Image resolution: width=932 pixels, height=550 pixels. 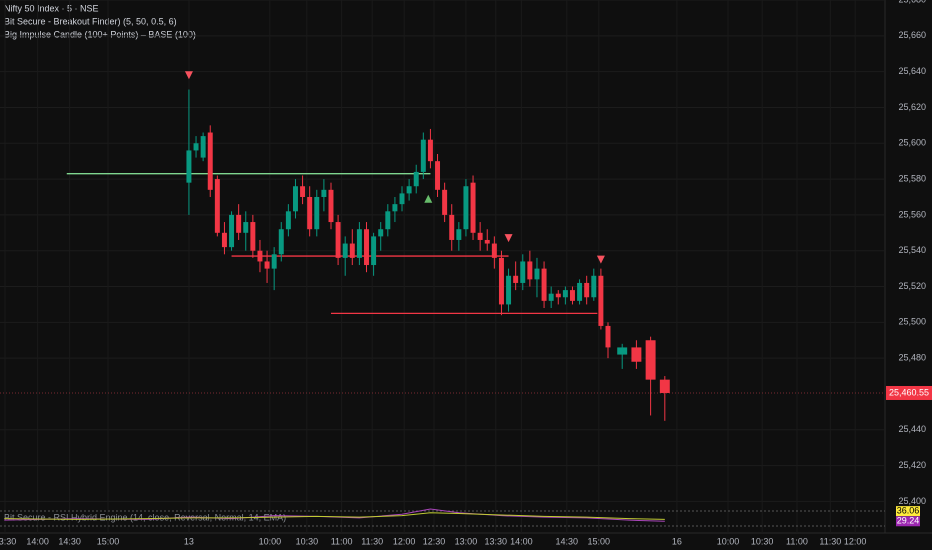 What do you see at coordinates (912, 35) in the screenshot?
I see `y-tick-label: 25,660` at bounding box center [912, 35].